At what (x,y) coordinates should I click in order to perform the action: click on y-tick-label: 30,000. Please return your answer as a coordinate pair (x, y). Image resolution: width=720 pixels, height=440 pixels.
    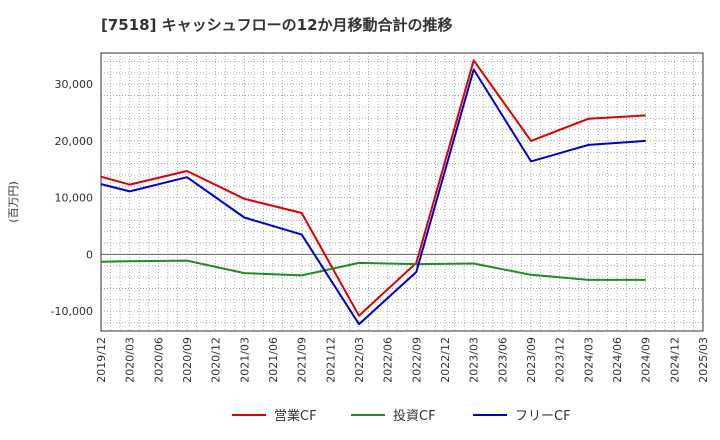
    Looking at the image, I should click on (74, 84).